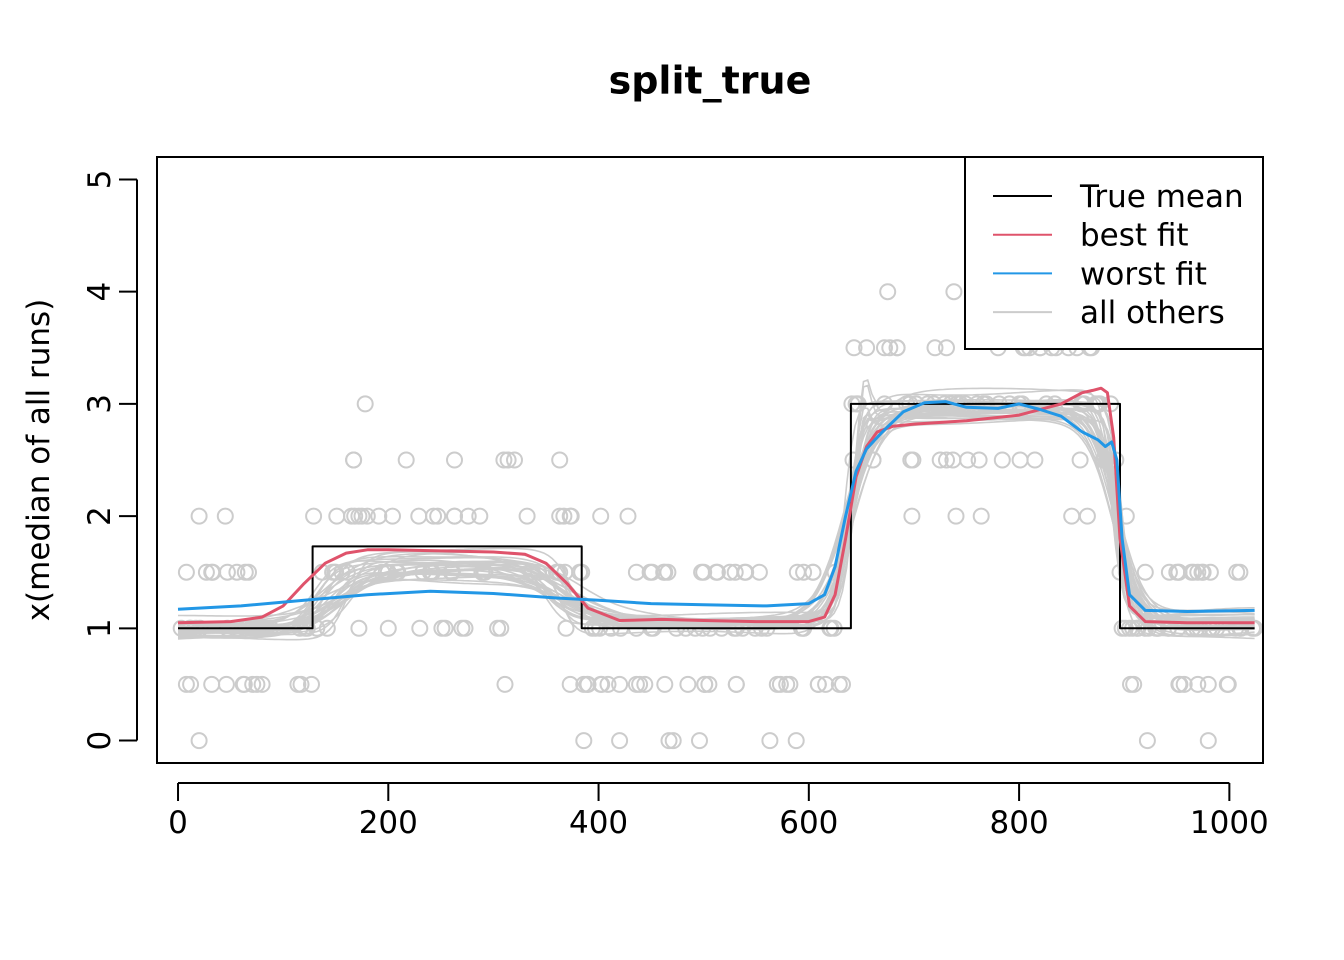 This screenshot has height=960, width=1344. I want to click on y-tick-label: 3, so click(100, 404).